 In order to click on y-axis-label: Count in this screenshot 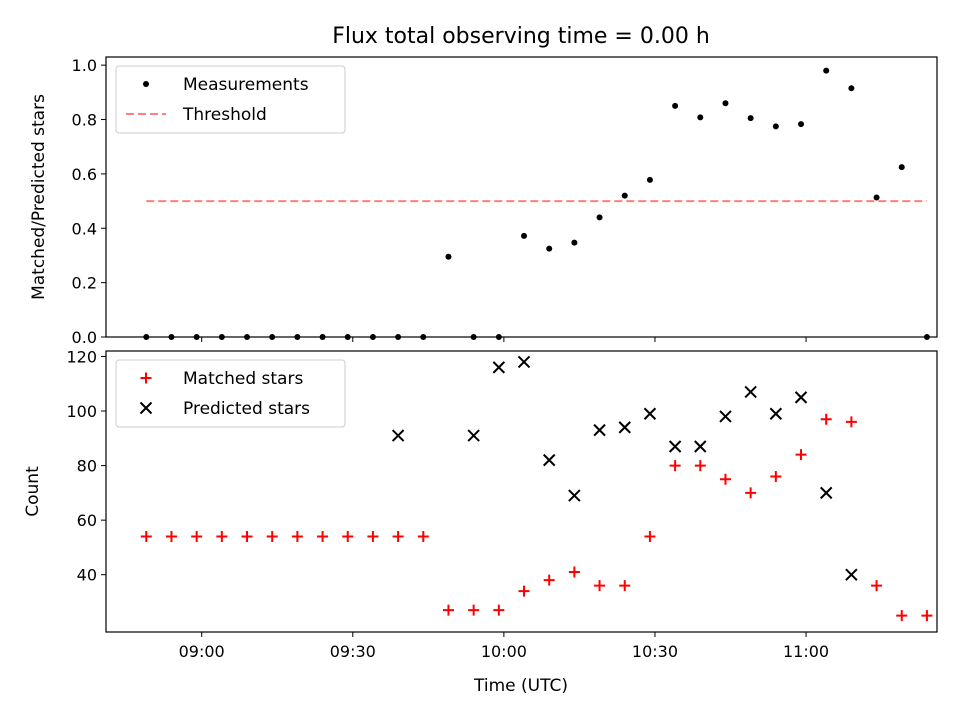, I will do `click(33, 491)`.